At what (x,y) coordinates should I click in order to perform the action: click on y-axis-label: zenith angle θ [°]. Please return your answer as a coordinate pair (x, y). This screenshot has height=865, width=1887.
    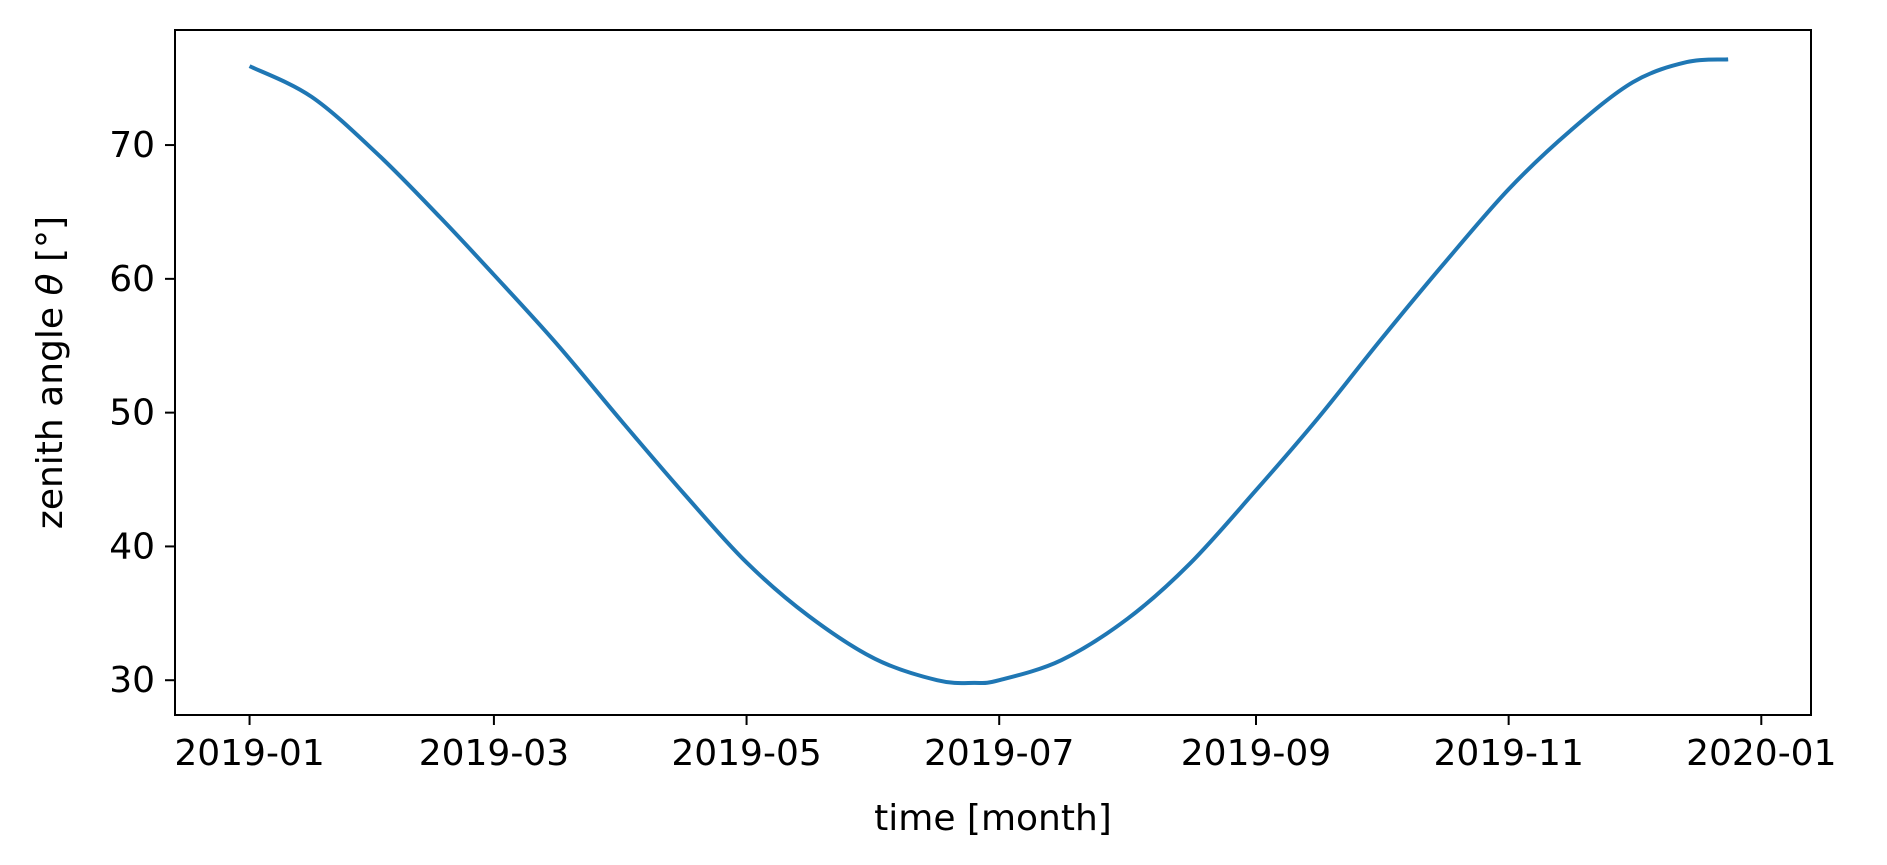
    Looking at the image, I should click on (50, 372).